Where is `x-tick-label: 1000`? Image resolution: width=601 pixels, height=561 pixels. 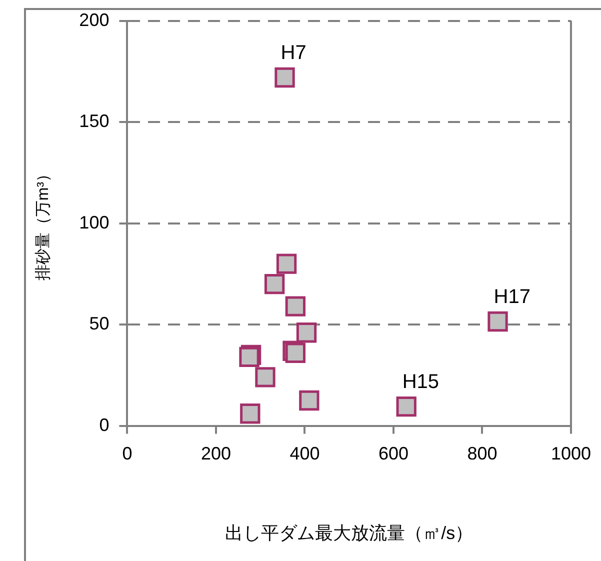
x-tick-label: 1000 is located at coordinates (570, 454).